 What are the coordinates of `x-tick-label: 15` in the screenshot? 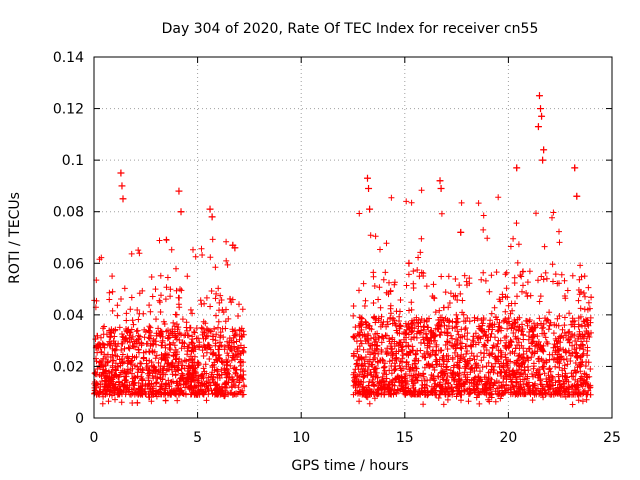 It's located at (405, 438).